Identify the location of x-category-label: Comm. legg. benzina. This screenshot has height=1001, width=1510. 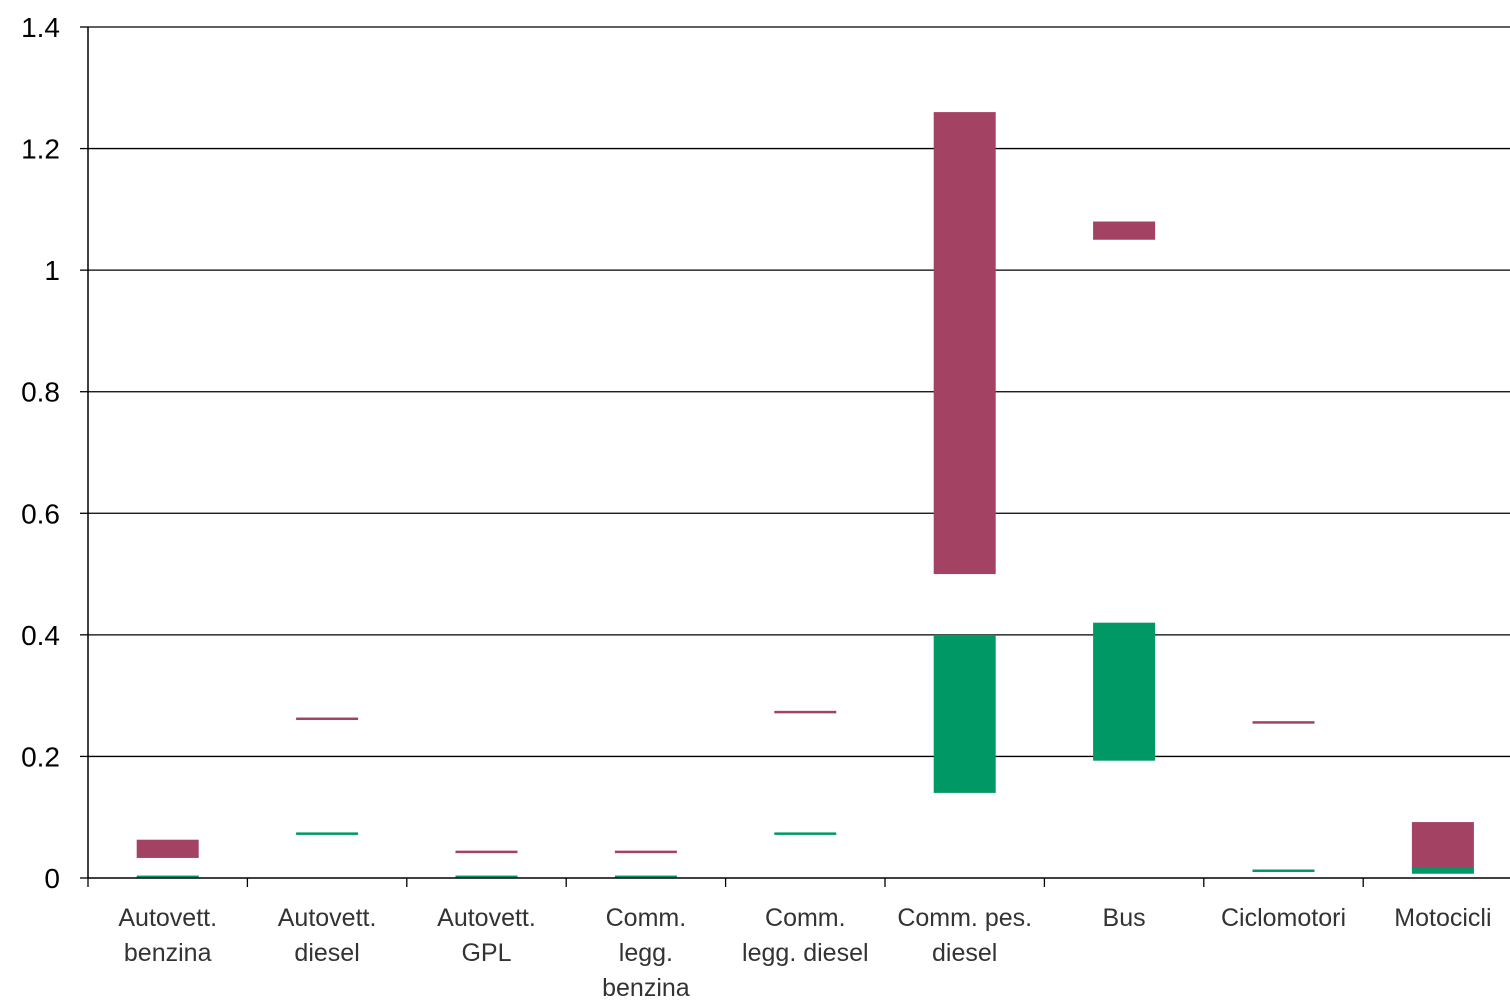
(646, 952).